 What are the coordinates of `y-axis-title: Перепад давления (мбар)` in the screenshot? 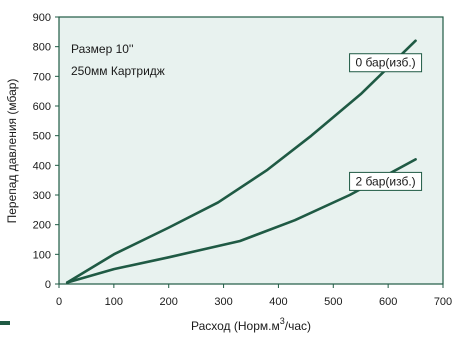 It's located at (12, 151).